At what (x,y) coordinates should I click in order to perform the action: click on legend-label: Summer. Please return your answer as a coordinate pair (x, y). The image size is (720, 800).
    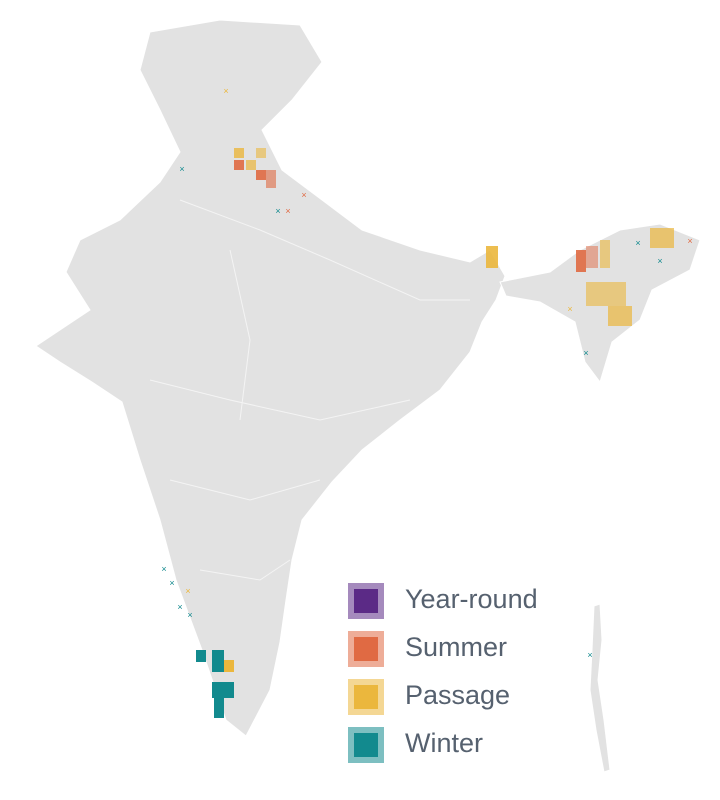
    Looking at the image, I should click on (456, 647).